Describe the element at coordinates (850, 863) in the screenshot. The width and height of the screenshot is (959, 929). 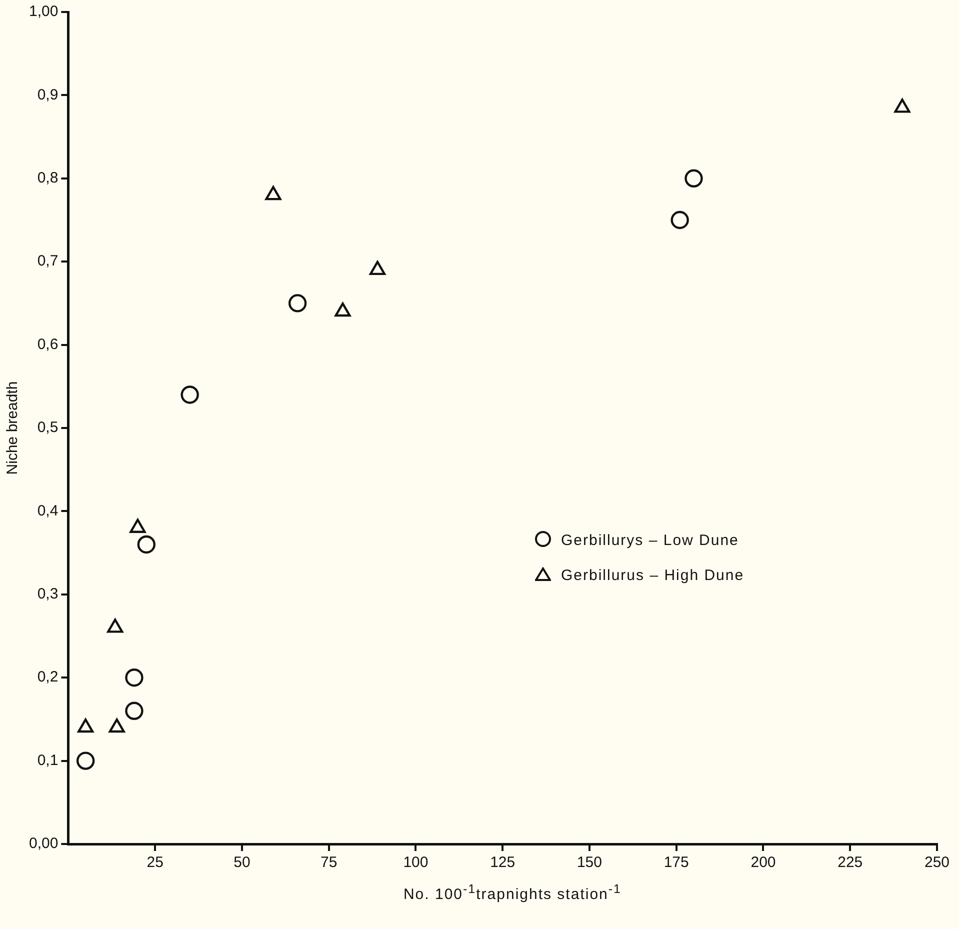
I see `x-tick-label: 225` at that location.